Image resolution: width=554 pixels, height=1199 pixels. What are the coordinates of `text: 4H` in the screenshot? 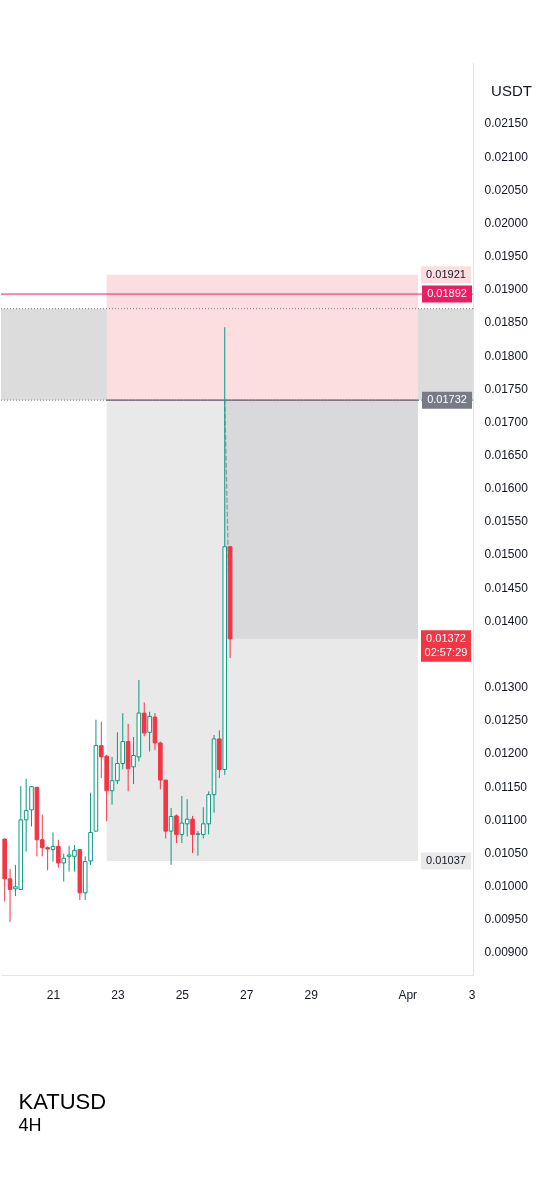 It's located at (30, 1125).